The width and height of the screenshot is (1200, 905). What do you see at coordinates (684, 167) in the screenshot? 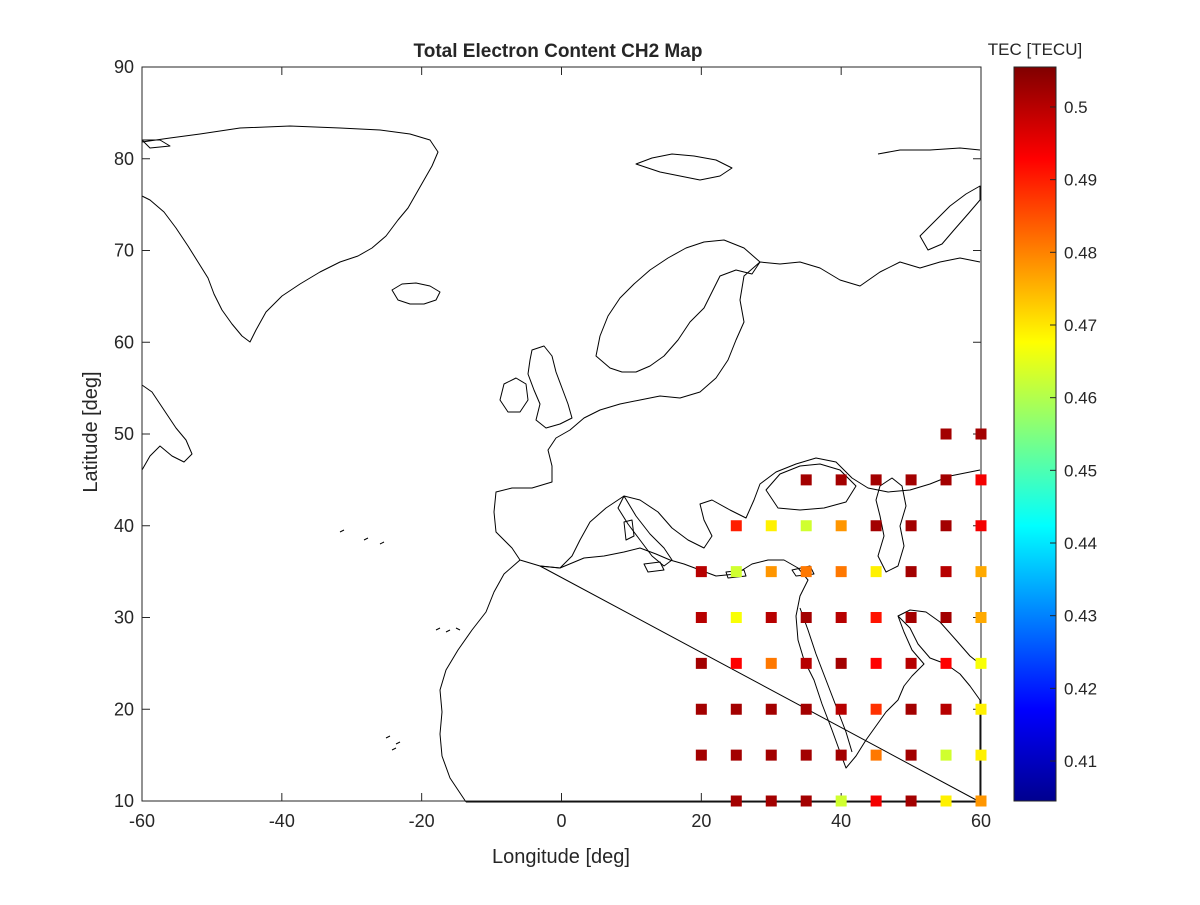
I see `coastline-svalbard` at bounding box center [684, 167].